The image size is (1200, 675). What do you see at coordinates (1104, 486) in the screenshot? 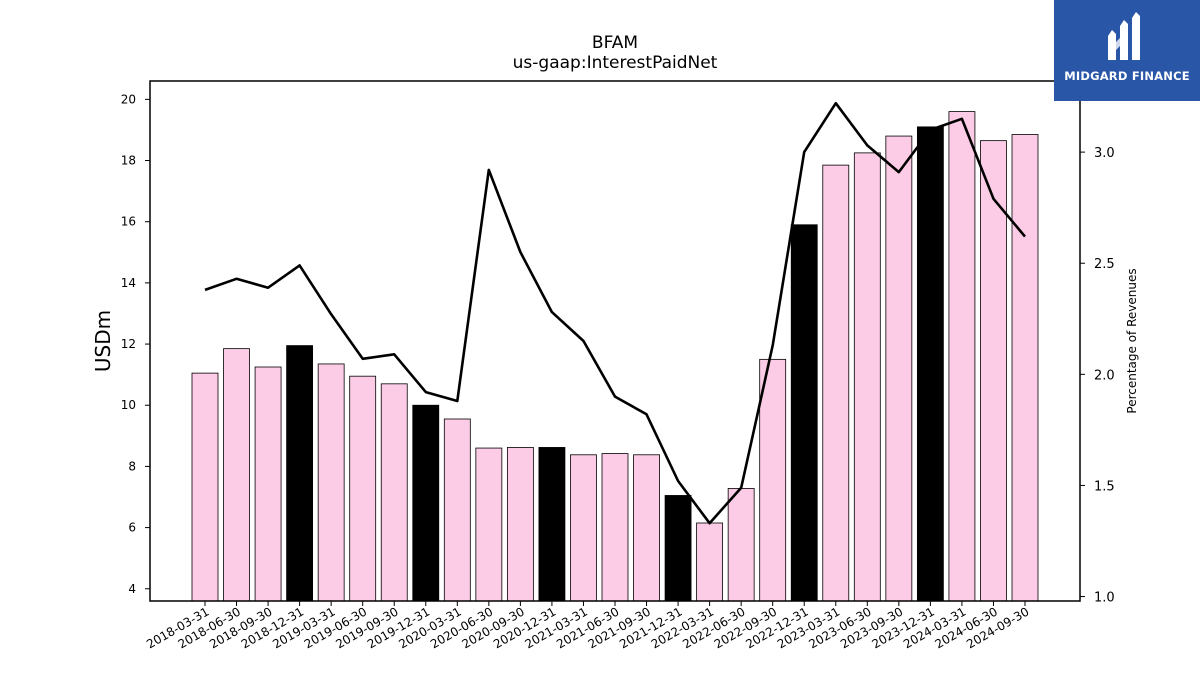
I see `y2-tick-label: 1.5` at bounding box center [1104, 486].